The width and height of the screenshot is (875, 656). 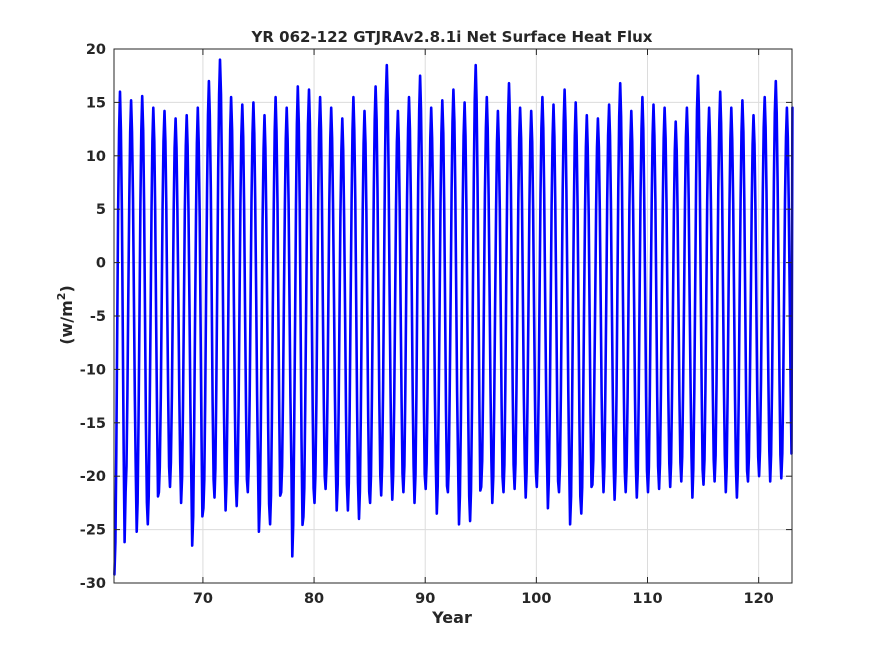 What do you see at coordinates (203, 599) in the screenshot?
I see `x-tick-label: 70` at bounding box center [203, 599].